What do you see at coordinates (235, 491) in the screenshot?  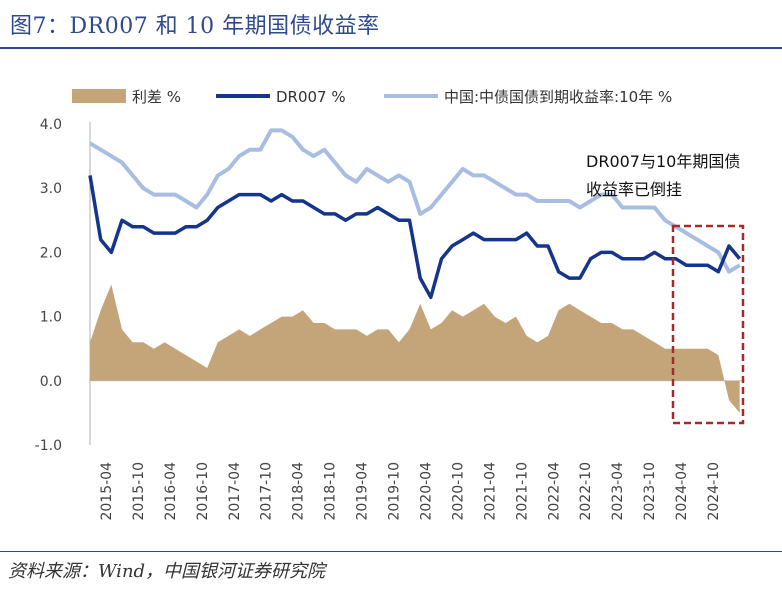 I see `x-tick-label: 2017-04` at bounding box center [235, 491].